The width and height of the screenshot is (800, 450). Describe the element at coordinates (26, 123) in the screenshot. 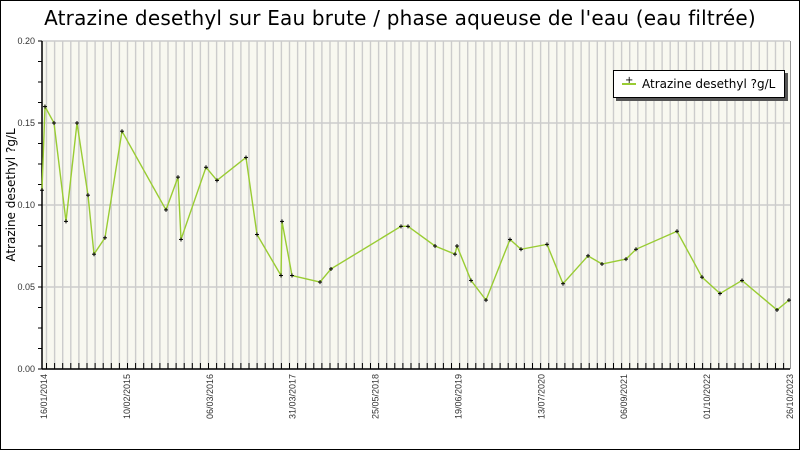

I see `svg-text: 0.15` at that location.